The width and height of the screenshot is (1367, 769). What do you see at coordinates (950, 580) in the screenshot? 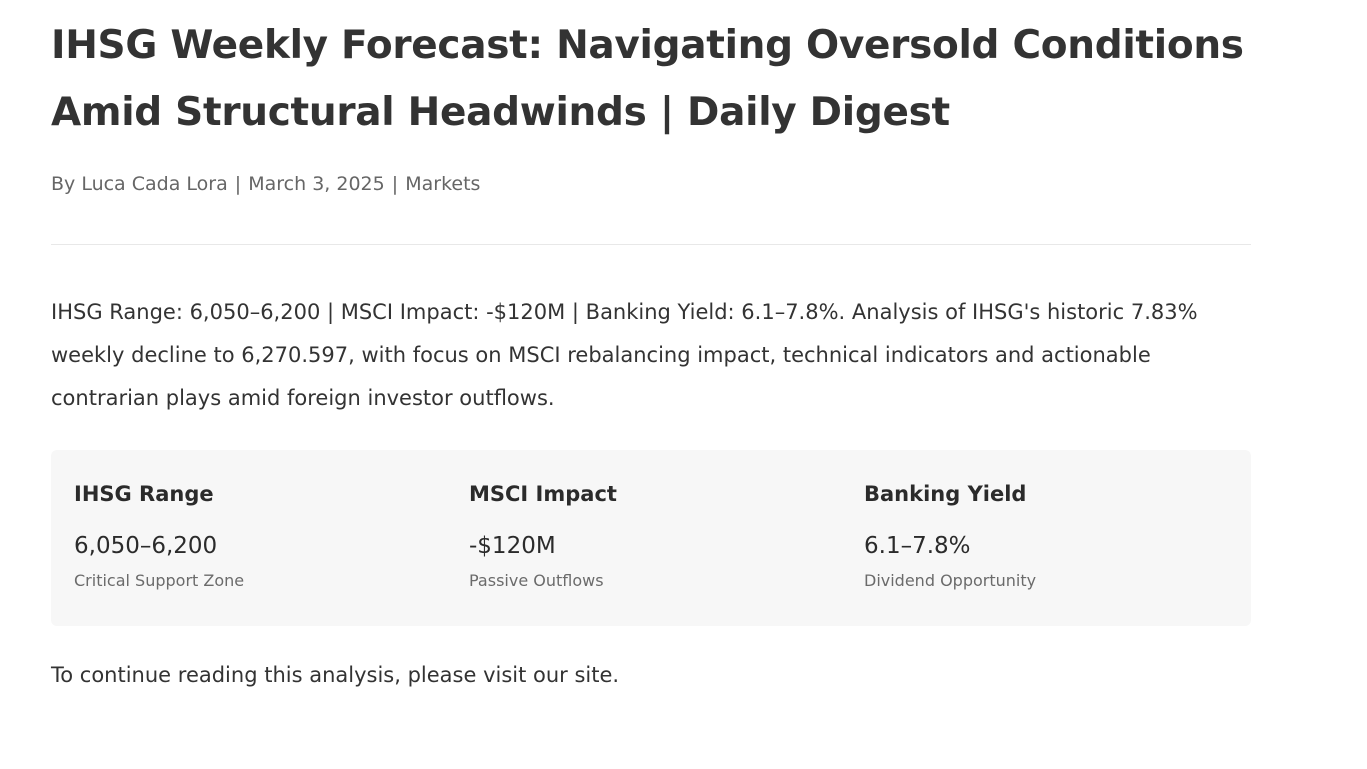
I see `stat-note: Dividend Opportunity` at bounding box center [950, 580].